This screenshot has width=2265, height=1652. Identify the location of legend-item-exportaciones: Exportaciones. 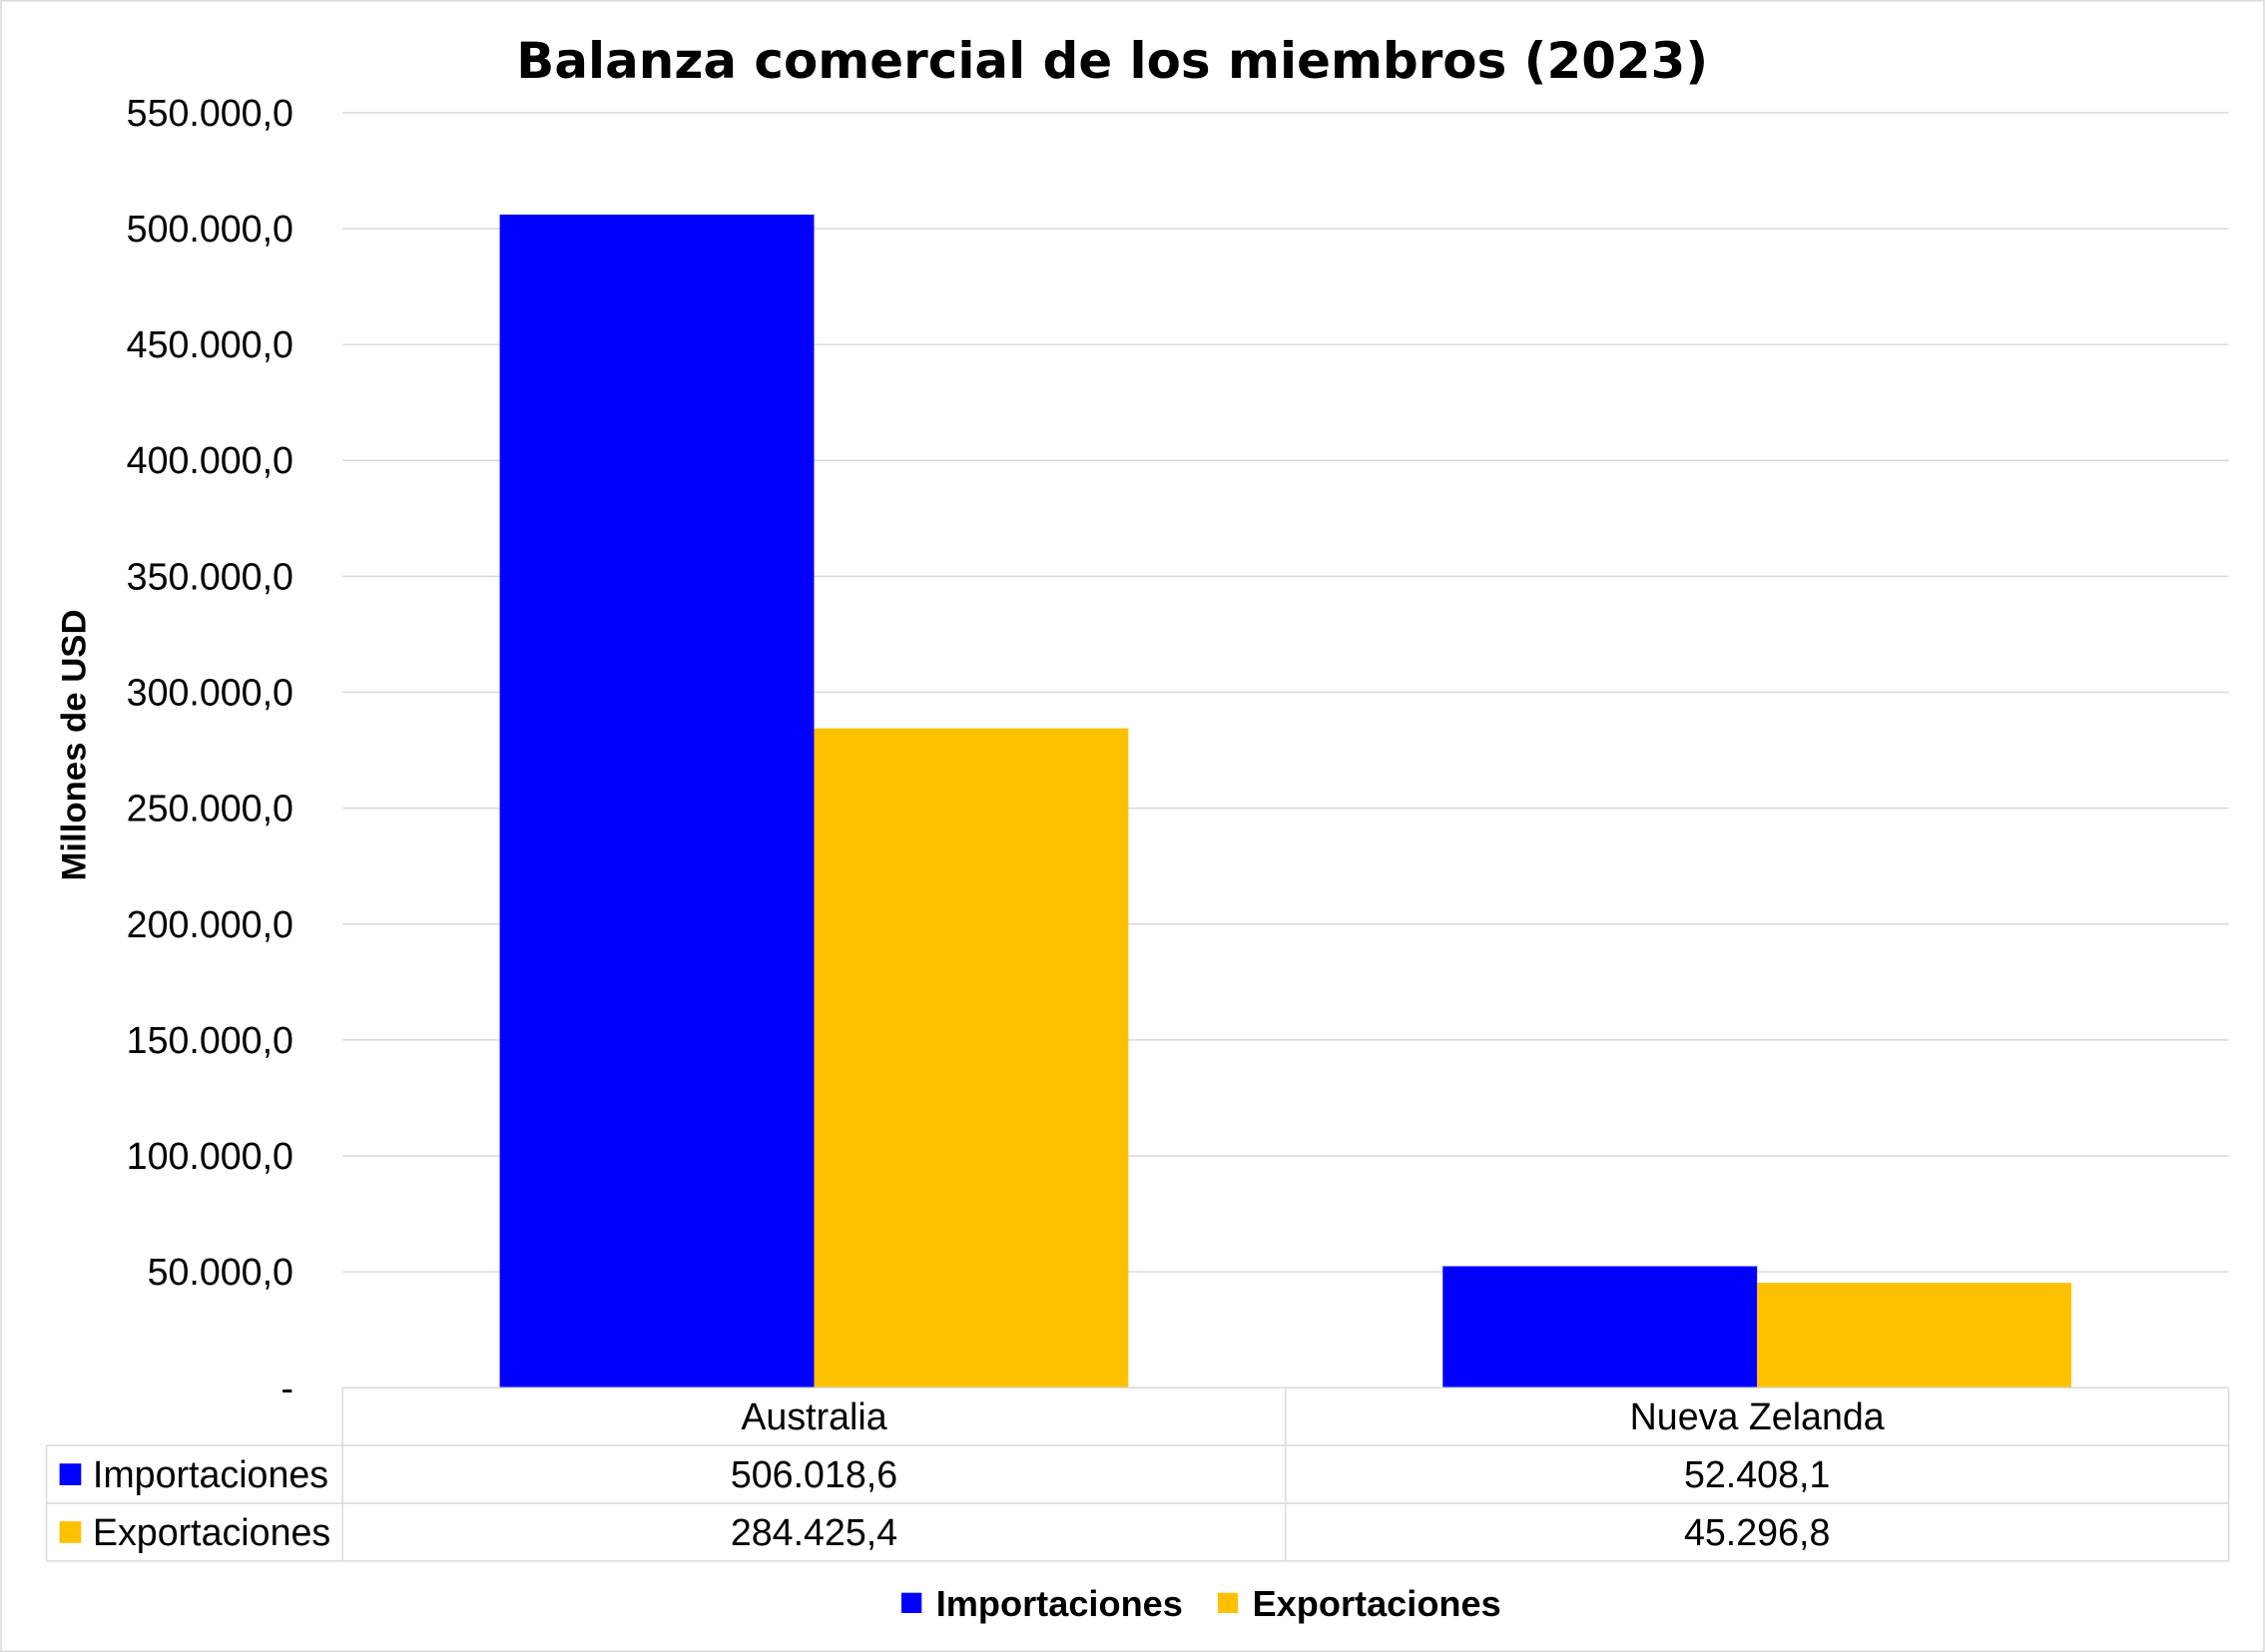
(1359, 1603).